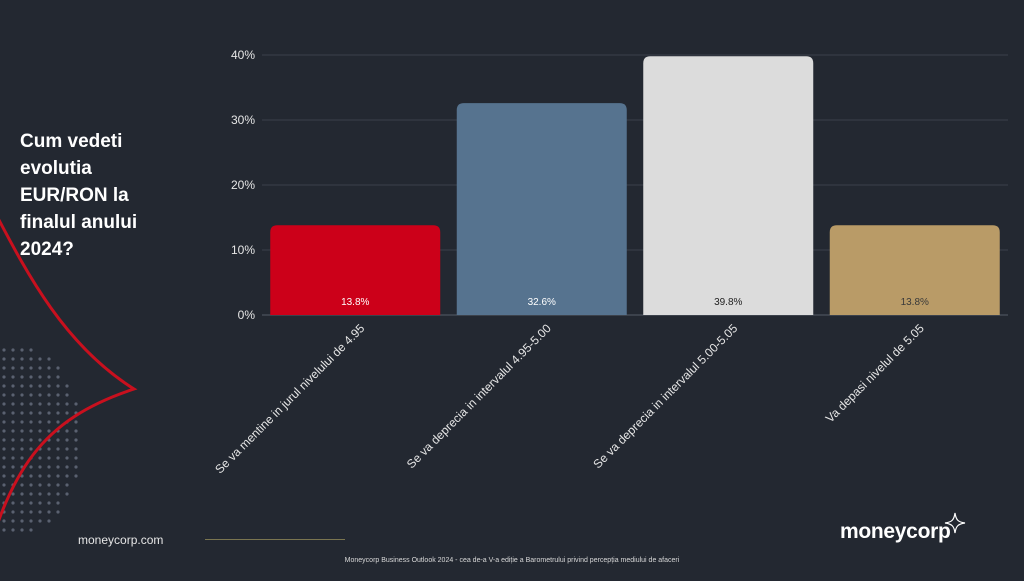 The height and width of the screenshot is (581, 1024). What do you see at coordinates (728, 302) in the screenshot?
I see `data-label: 39.8%` at bounding box center [728, 302].